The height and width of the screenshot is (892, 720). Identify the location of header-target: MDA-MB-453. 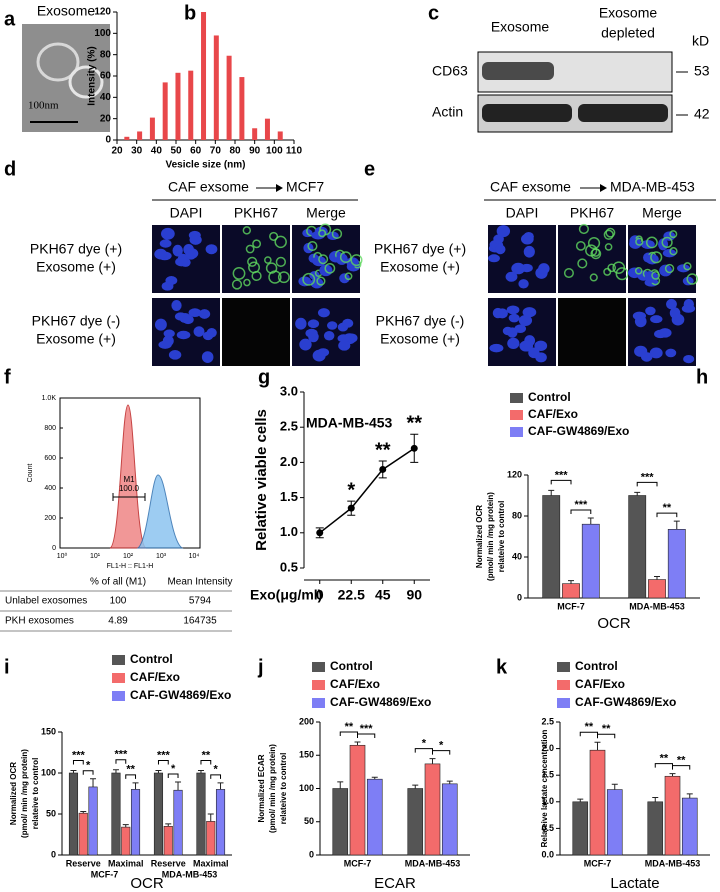
(652, 187).